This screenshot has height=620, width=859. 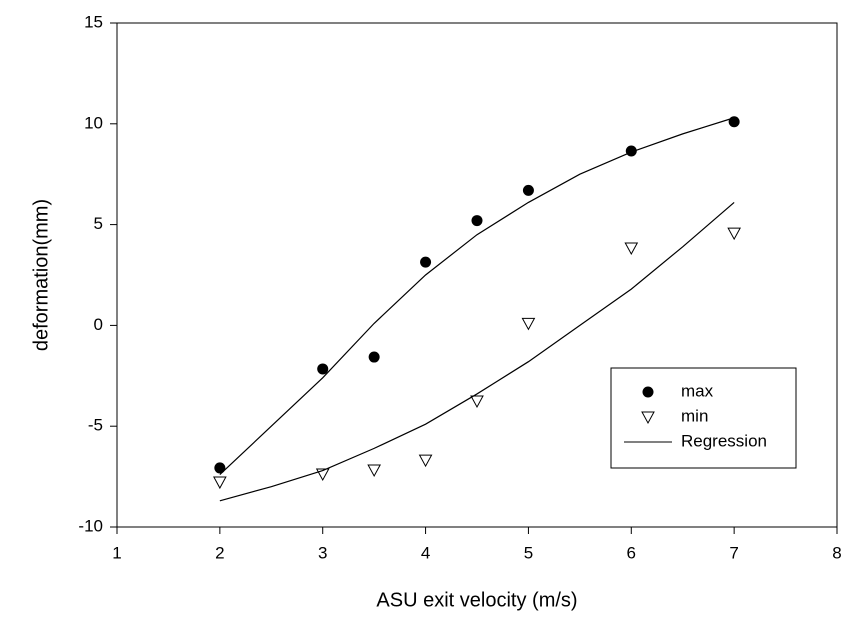 What do you see at coordinates (322, 552) in the screenshot?
I see `x-tick-label: 3` at bounding box center [322, 552].